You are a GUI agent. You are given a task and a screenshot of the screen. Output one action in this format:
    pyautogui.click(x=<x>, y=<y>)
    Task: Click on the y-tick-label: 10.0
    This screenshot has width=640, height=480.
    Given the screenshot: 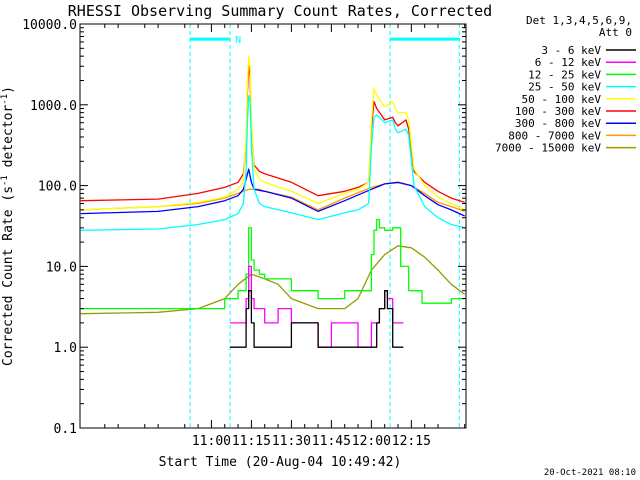 What is the action you would take?
    pyautogui.click(x=61, y=267)
    